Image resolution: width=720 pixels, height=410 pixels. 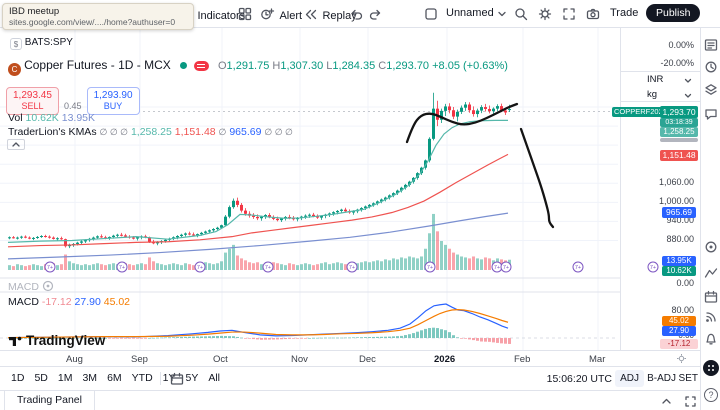 I want to click on volume-high: 13.95K, so click(x=78, y=118).